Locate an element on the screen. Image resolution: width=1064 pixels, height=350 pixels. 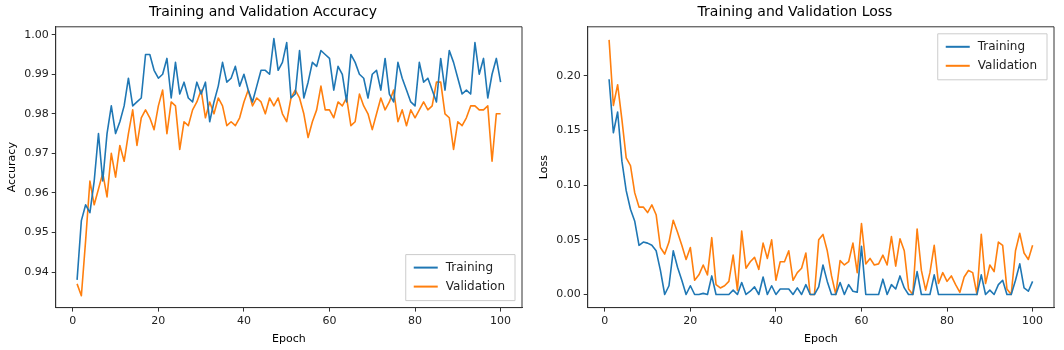
chart-title: Training and Validation Loss is located at coordinates (794, 11).